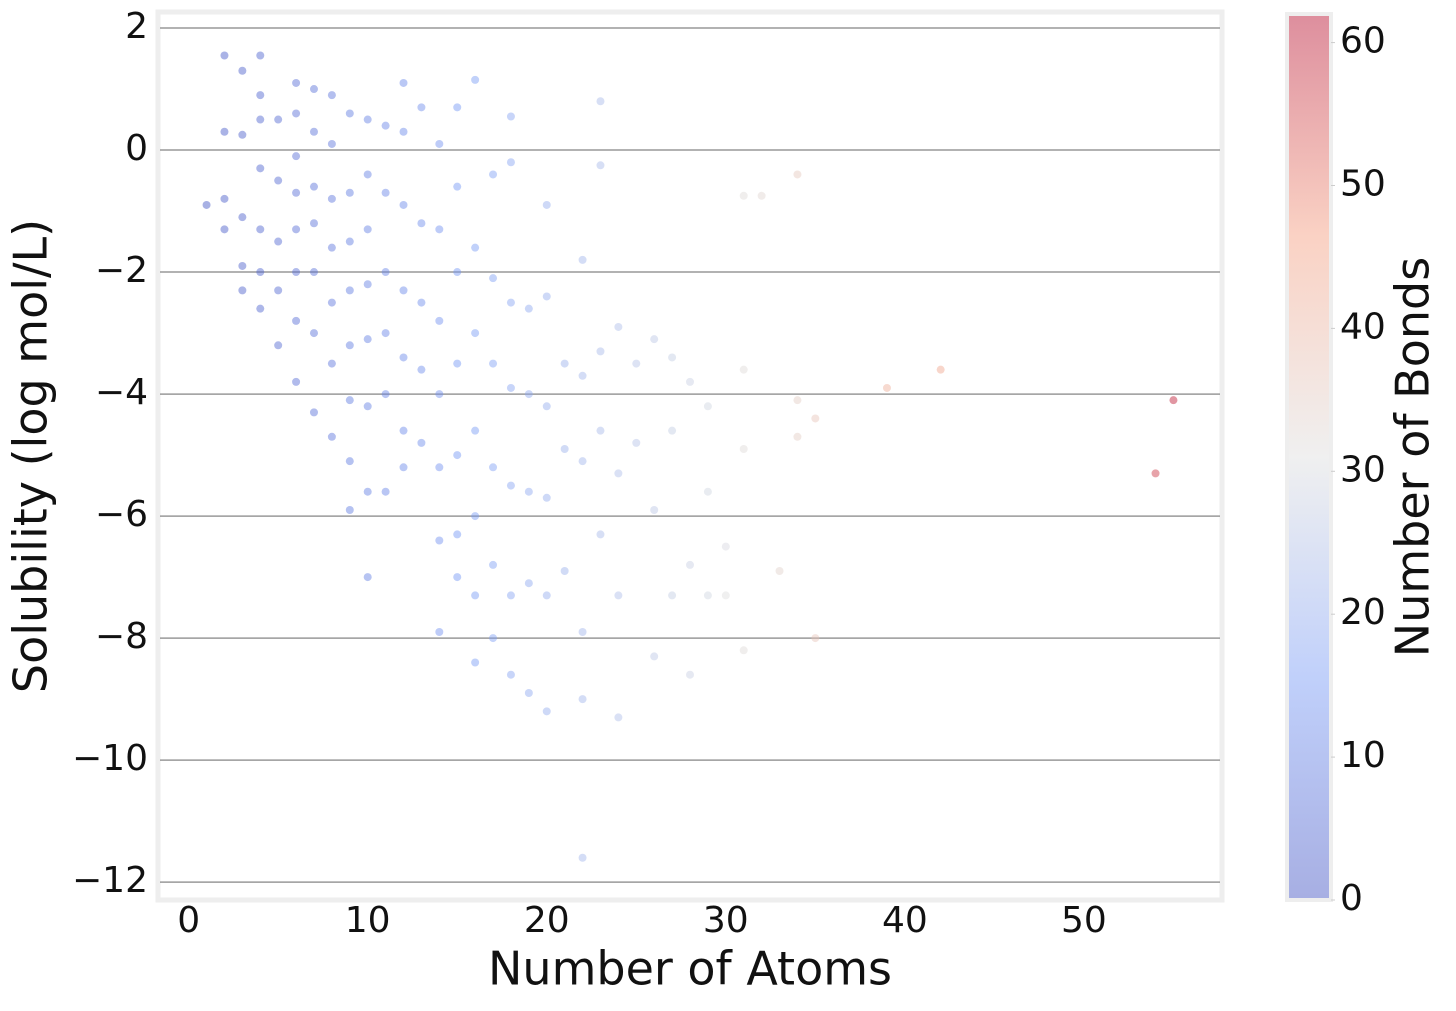  I want to click on colorbar-label: Number of Bonds, so click(1413, 457).